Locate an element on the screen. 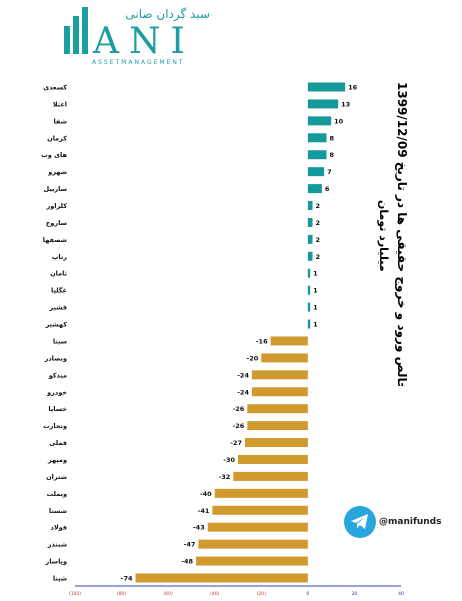 The height and width of the screenshot is (601, 462). bar-value-label: -48 is located at coordinates (187, 562).